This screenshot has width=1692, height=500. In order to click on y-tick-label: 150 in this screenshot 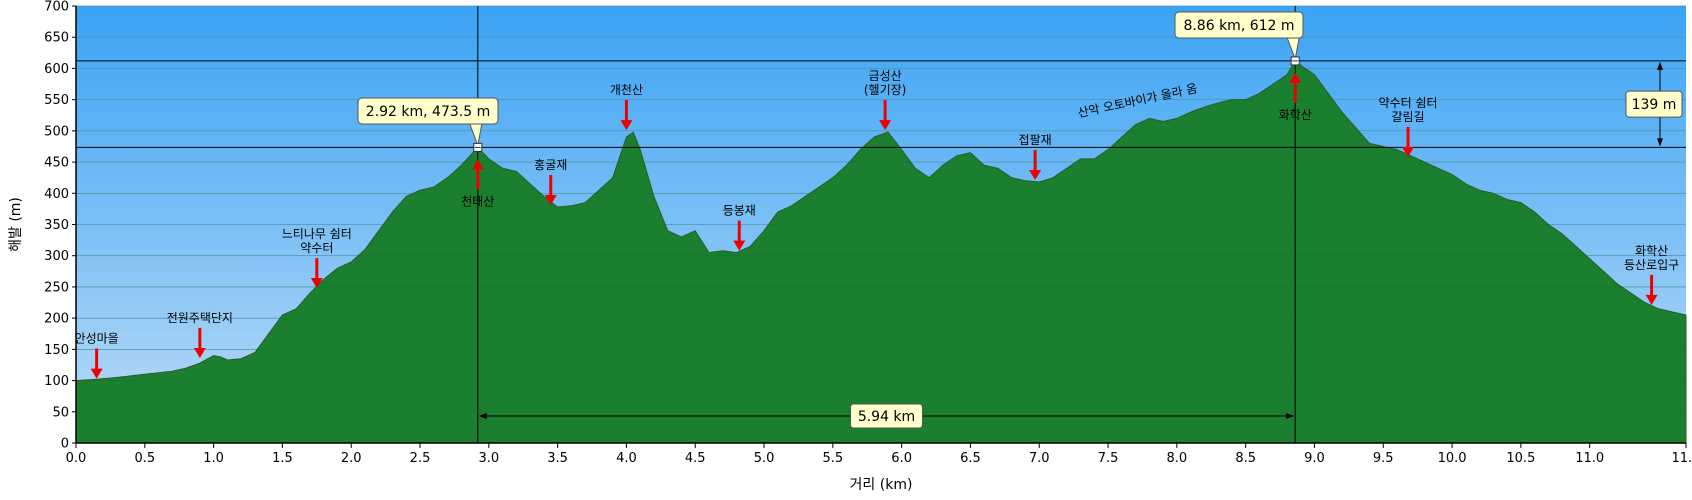, I will do `click(56, 350)`.